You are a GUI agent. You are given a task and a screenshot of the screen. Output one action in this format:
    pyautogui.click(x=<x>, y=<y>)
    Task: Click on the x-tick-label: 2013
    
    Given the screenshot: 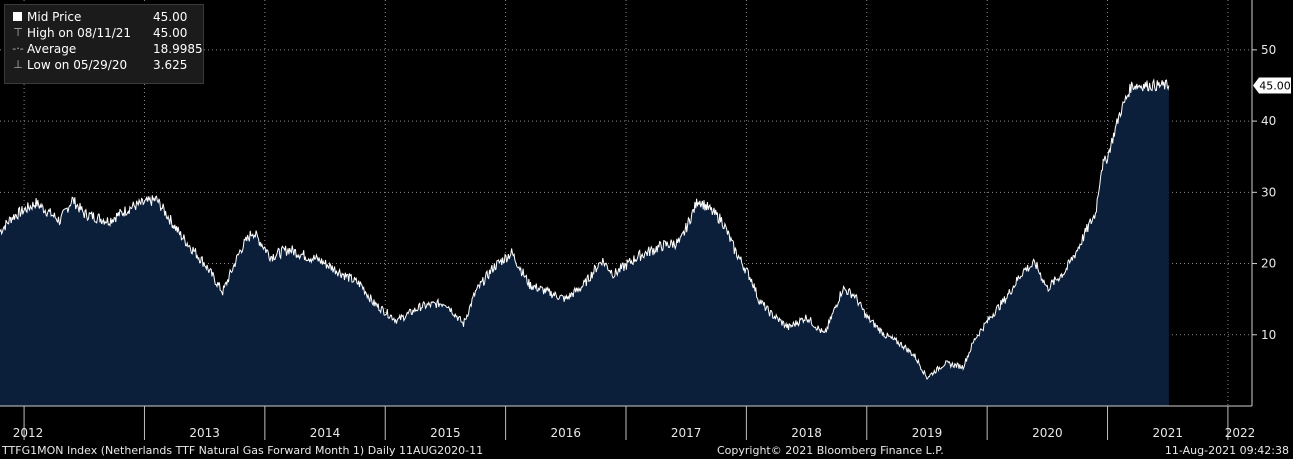 What is the action you would take?
    pyautogui.click(x=204, y=433)
    